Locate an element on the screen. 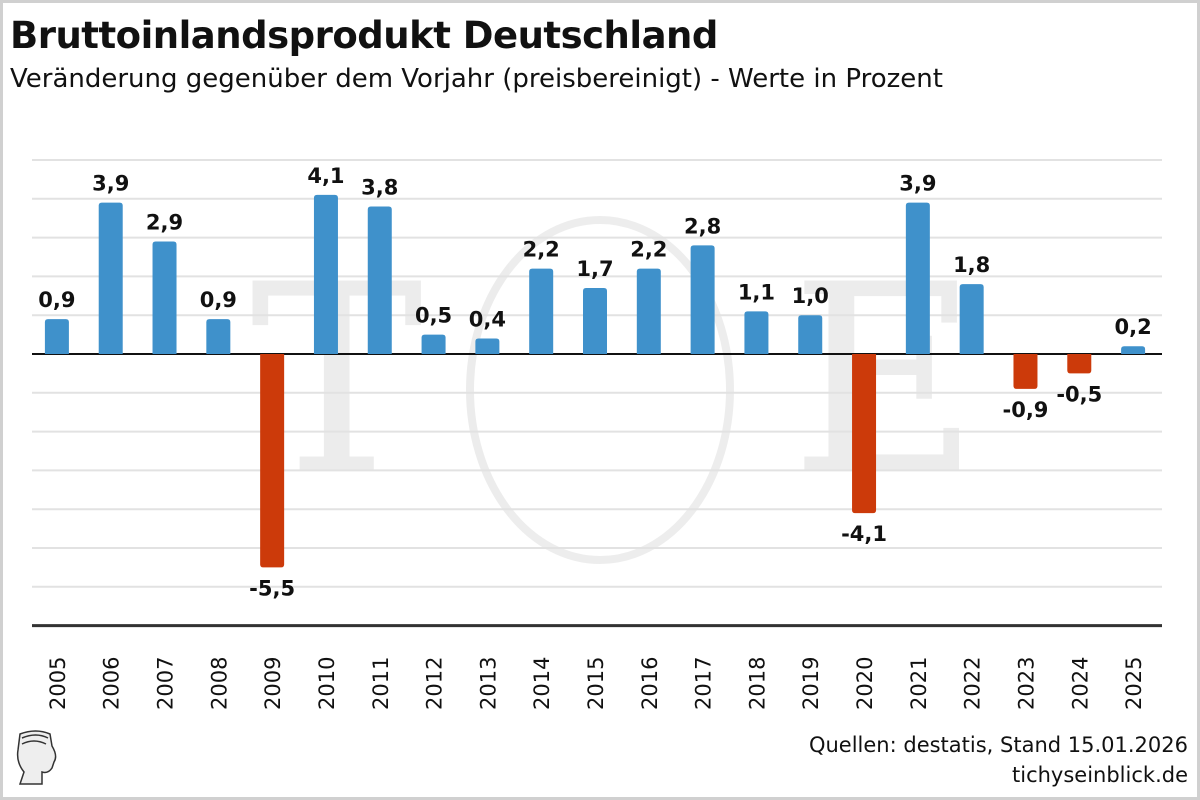  bar-2021 is located at coordinates (917, 278).